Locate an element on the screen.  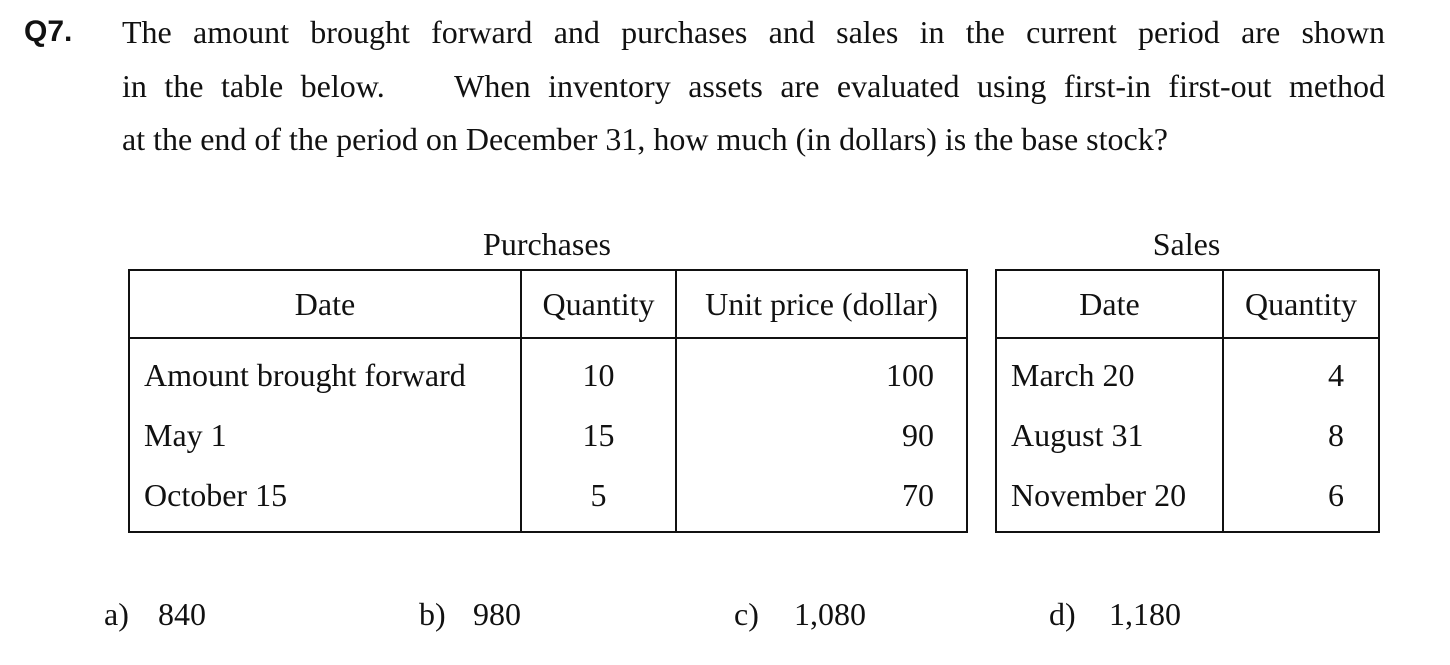
sales-header-quantity: Quantity is located at coordinates (1300, 304).